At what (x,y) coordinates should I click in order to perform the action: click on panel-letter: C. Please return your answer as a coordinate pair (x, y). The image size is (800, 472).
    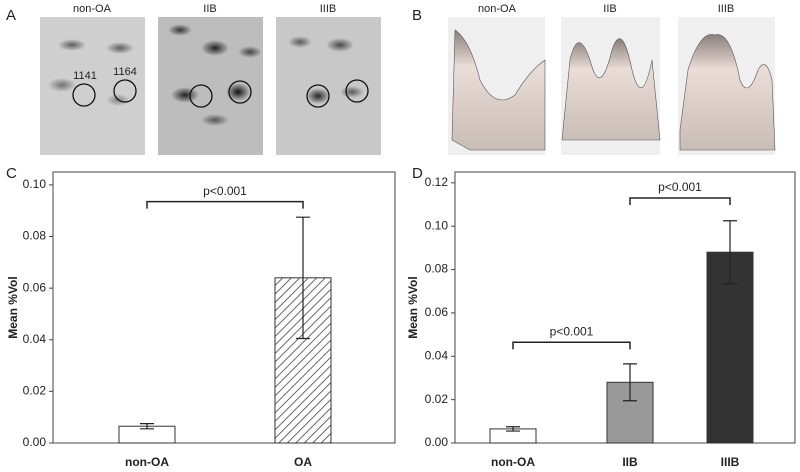
    Looking at the image, I should click on (11, 173).